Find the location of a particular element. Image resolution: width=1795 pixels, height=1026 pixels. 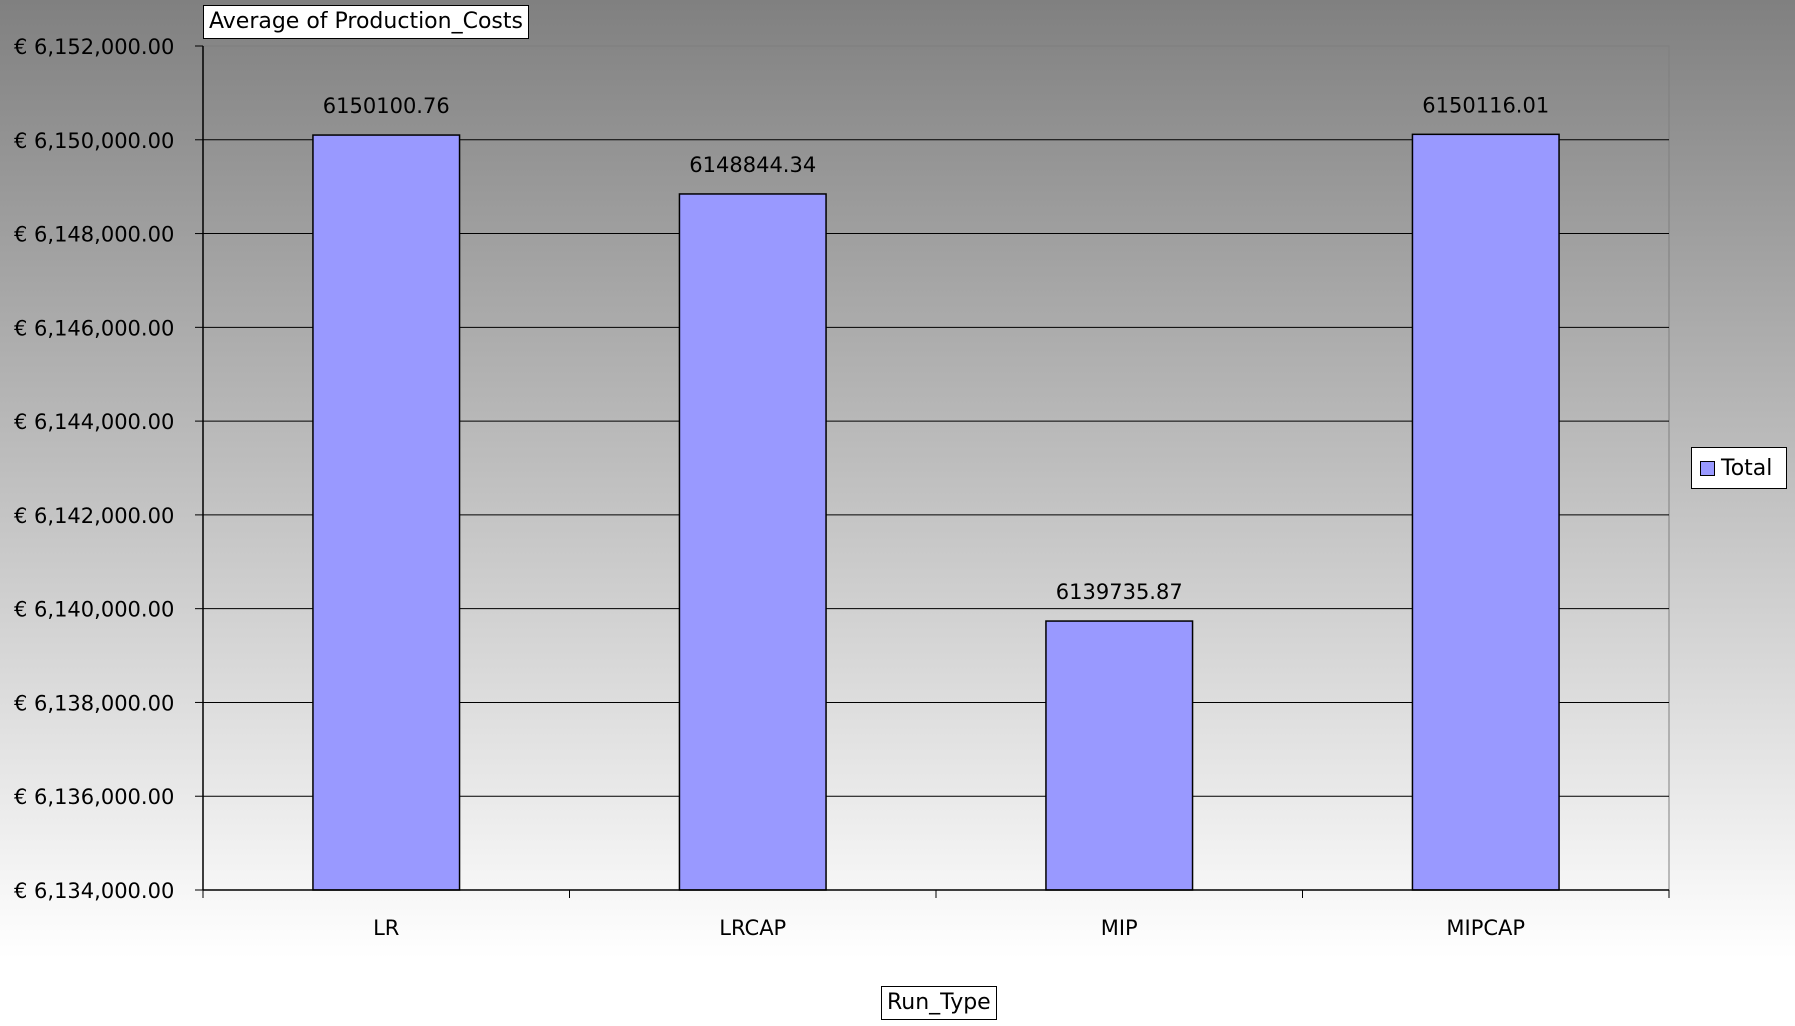

axis-field-button: Run_Type is located at coordinates (939, 1003).